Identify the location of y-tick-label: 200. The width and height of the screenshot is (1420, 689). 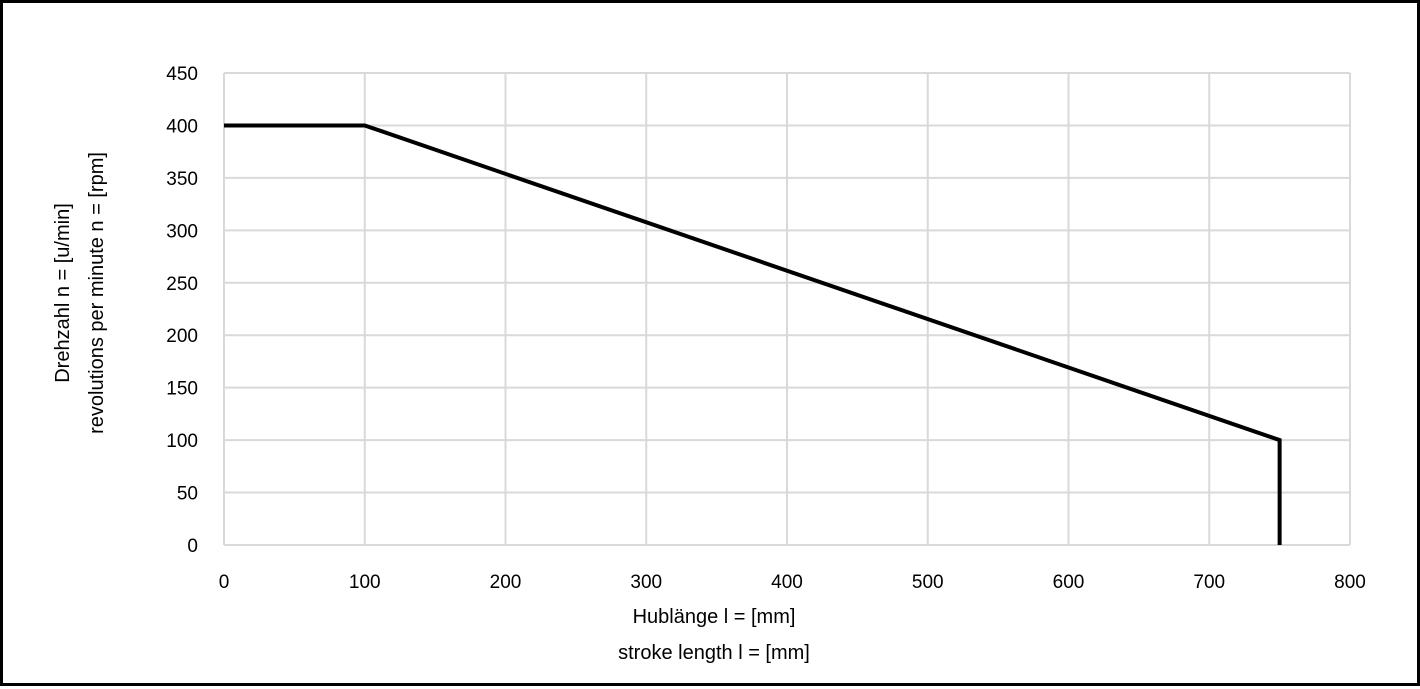
(182, 336).